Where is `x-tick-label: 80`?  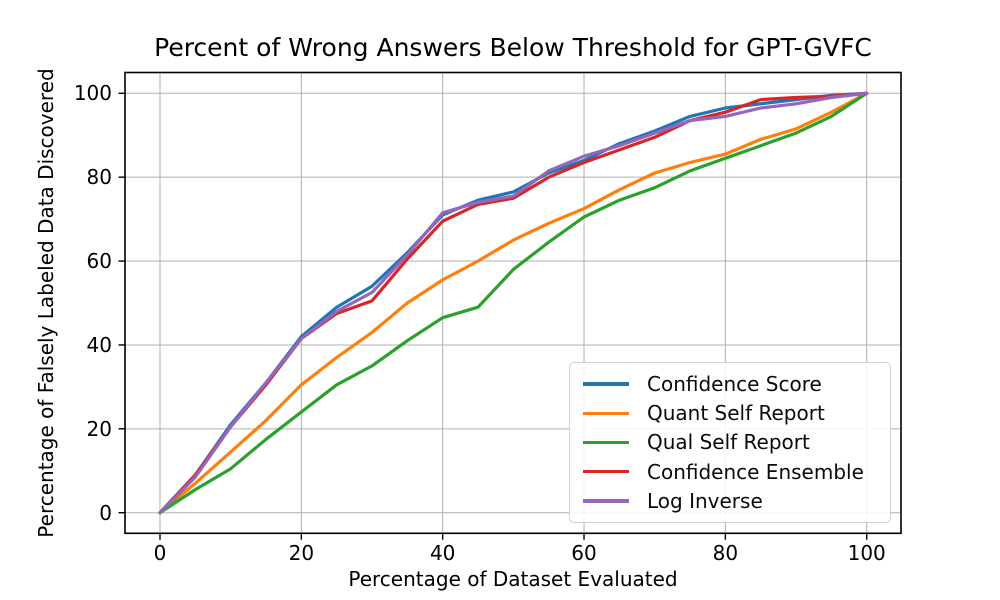
x-tick-label: 80 is located at coordinates (725, 553).